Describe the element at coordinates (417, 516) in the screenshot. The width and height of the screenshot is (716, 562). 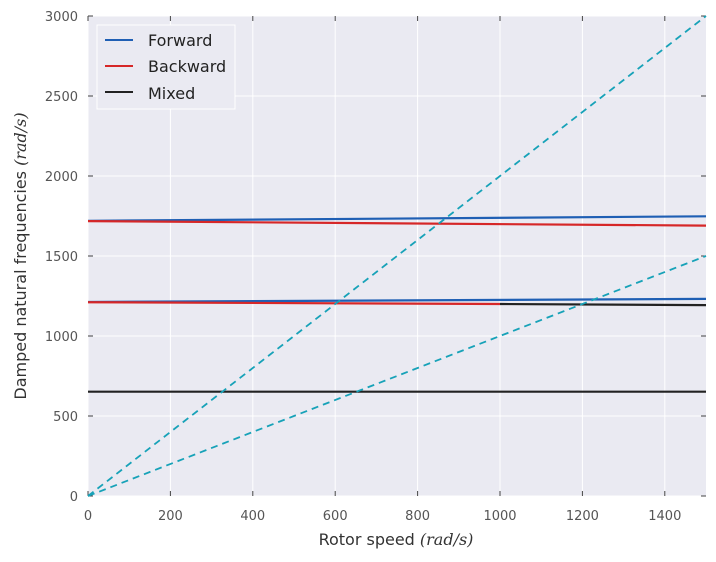
I see `x-tick-label: 800` at that location.